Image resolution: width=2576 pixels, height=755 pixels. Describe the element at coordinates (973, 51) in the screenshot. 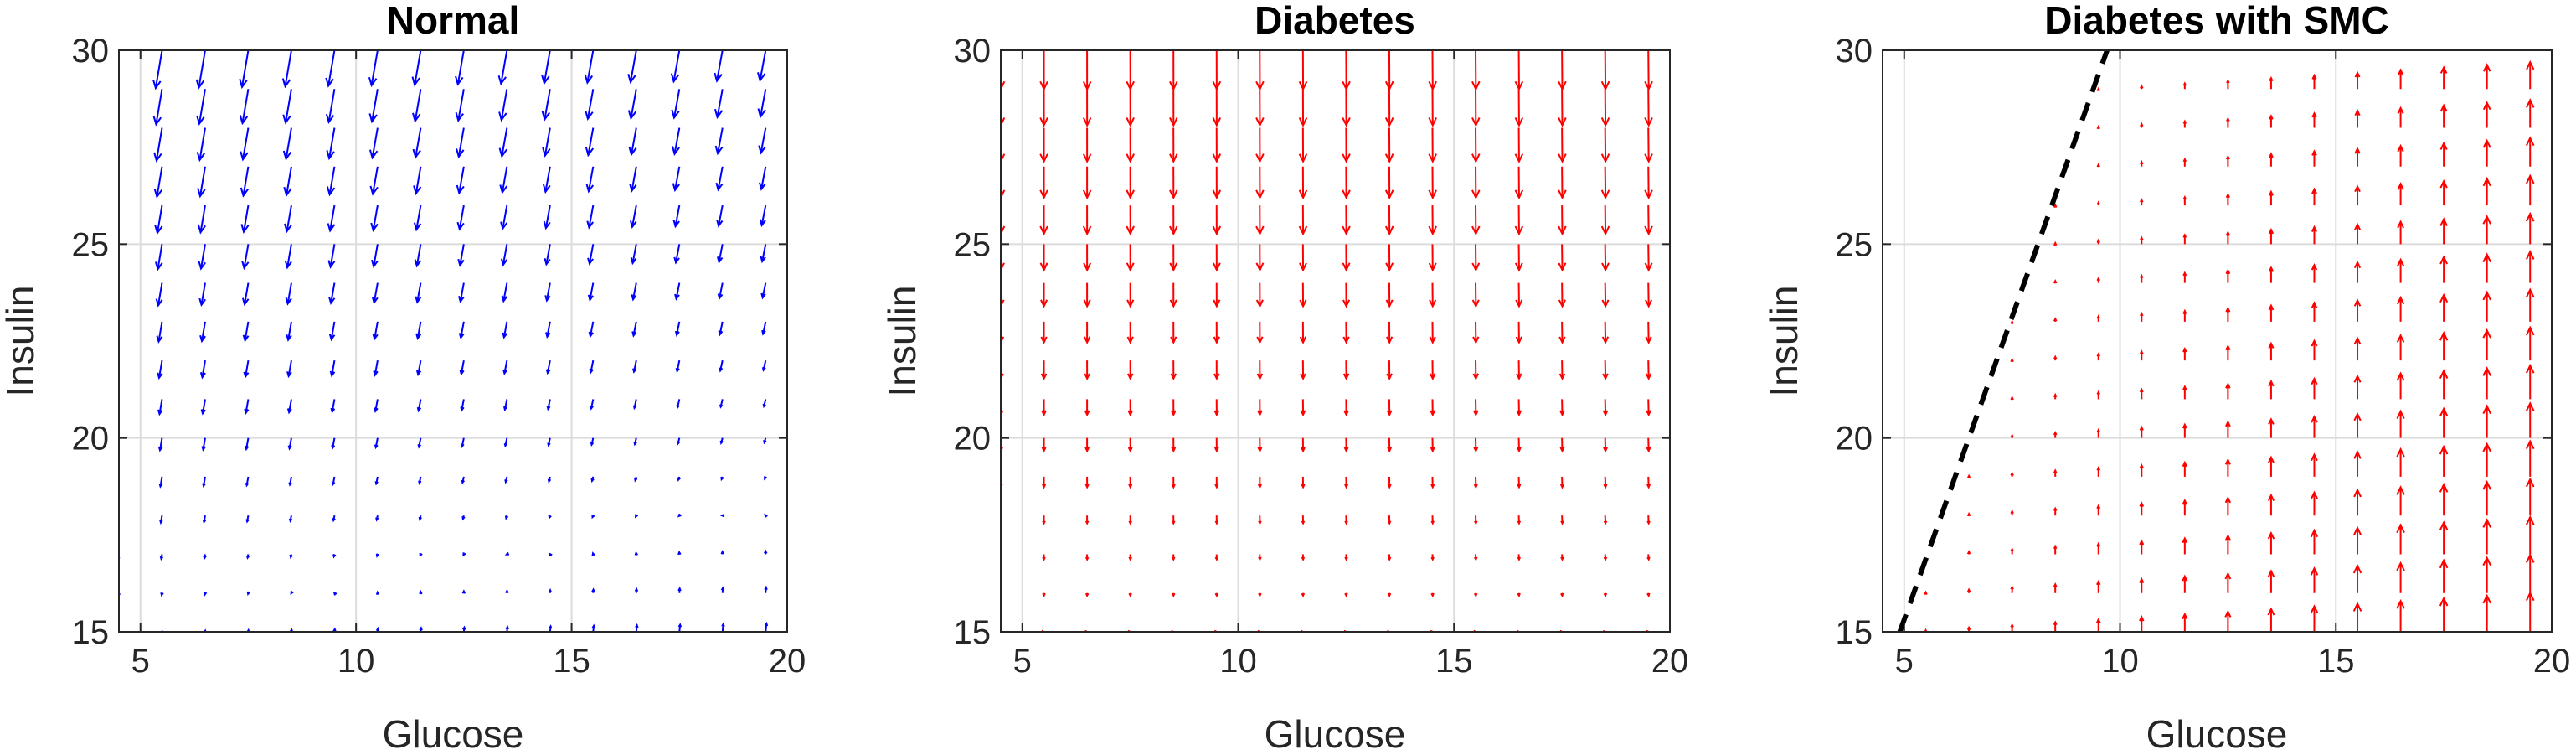

I see `y-tick-label: 30` at that location.